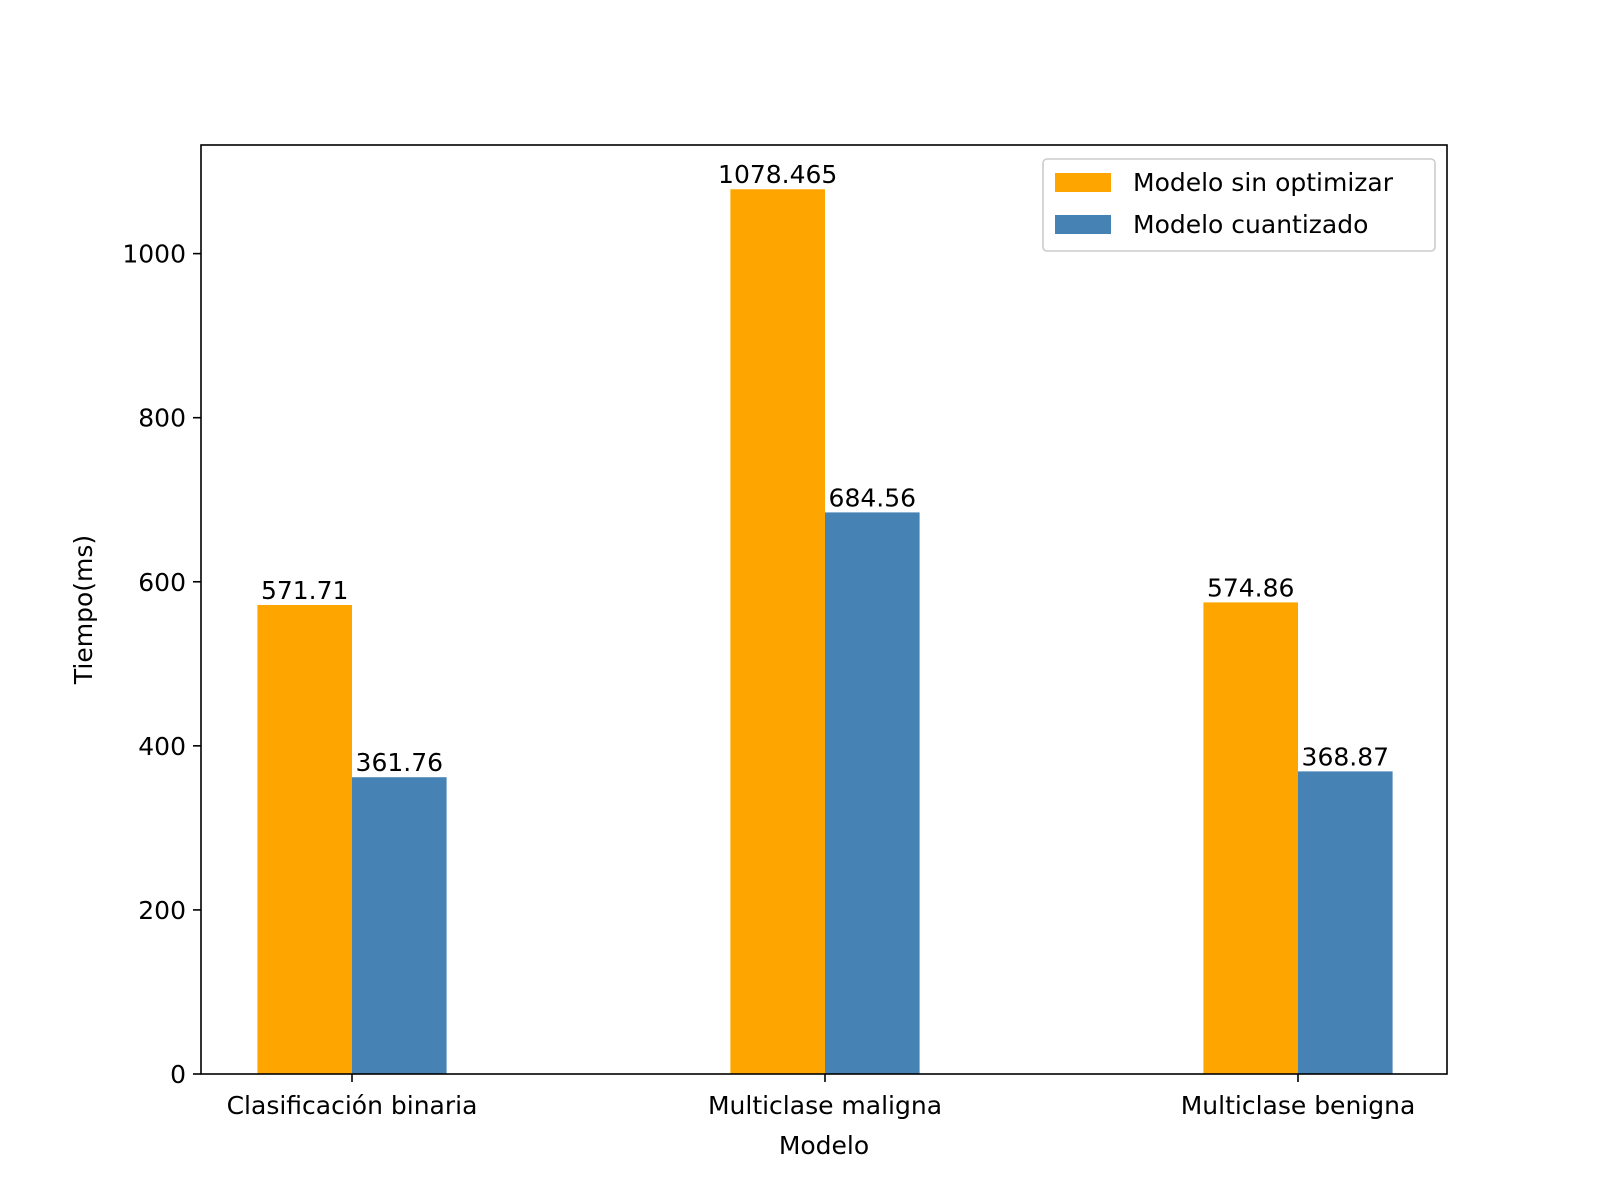 Image resolution: width=1600 pixels, height=1200 pixels. What do you see at coordinates (777, 174) in the screenshot?
I see `data-label: 1078.465` at bounding box center [777, 174].